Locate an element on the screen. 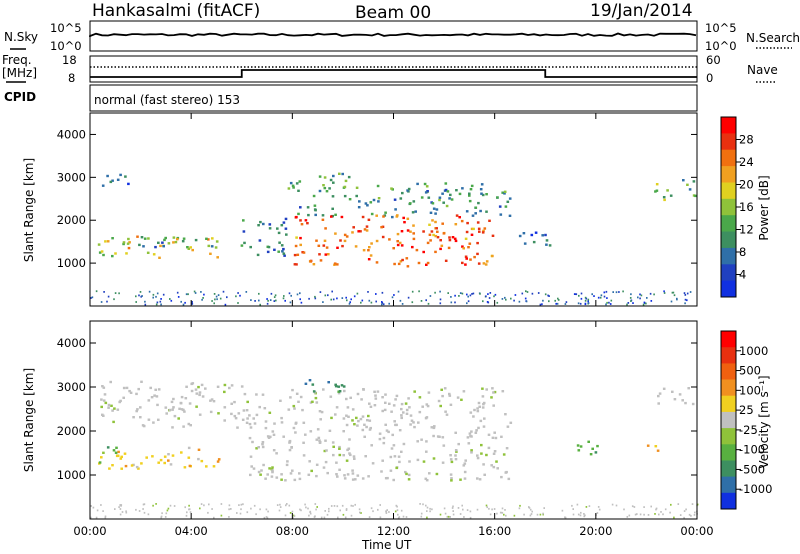 Image resolution: width=800 pixels, height=554 pixels. nave-tick-low: 0 is located at coordinates (709, 78).